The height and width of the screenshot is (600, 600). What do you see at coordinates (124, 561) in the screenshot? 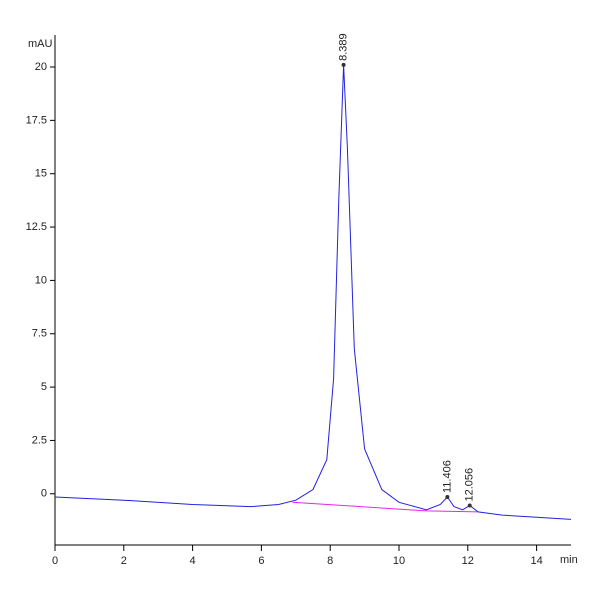
I see `x-tick-label: 2` at bounding box center [124, 561].